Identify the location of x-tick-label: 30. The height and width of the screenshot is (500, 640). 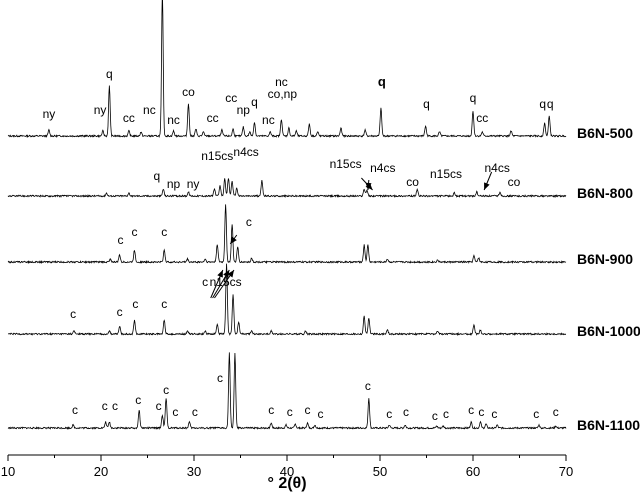
(194, 471).